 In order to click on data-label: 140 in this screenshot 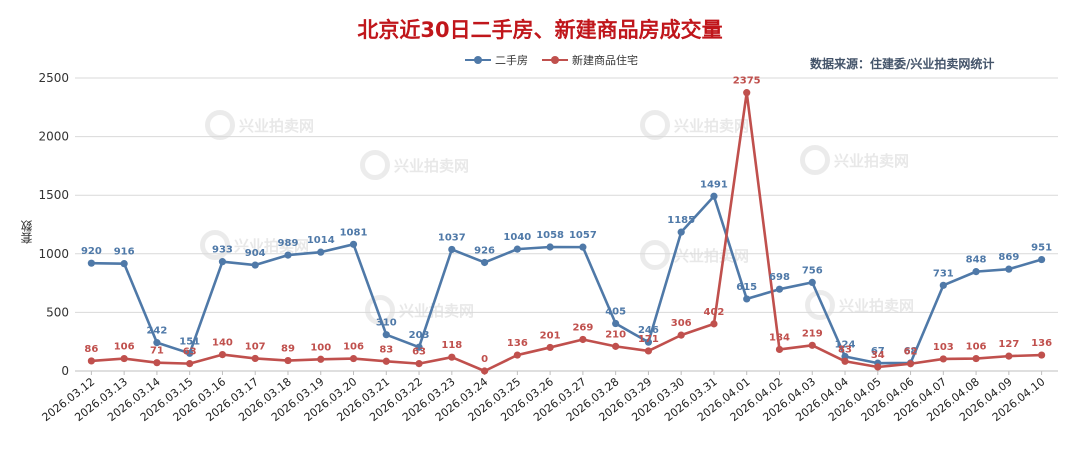, I will do `click(222, 343)`.